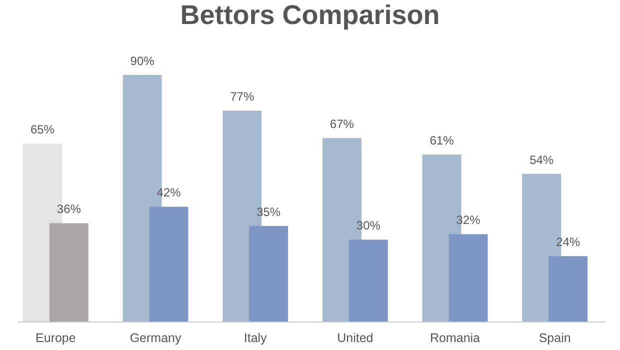 The width and height of the screenshot is (620, 350). I want to click on data-label: 54%, so click(542, 159).